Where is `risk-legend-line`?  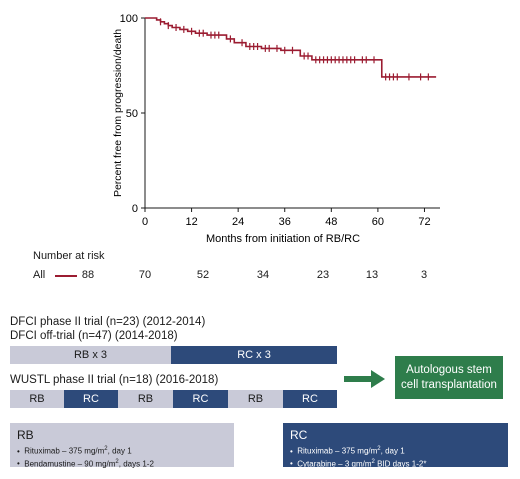 risk-legend-line is located at coordinates (66, 276).